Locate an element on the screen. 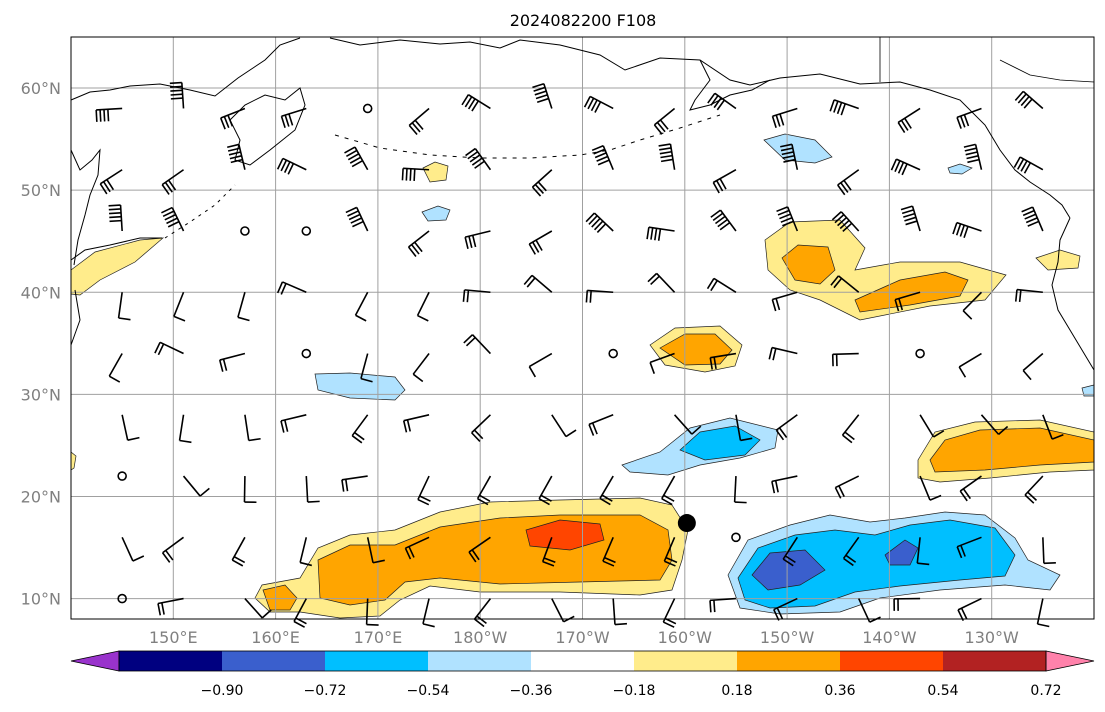  lat-tick-label: 10°N is located at coordinates (41, 599).